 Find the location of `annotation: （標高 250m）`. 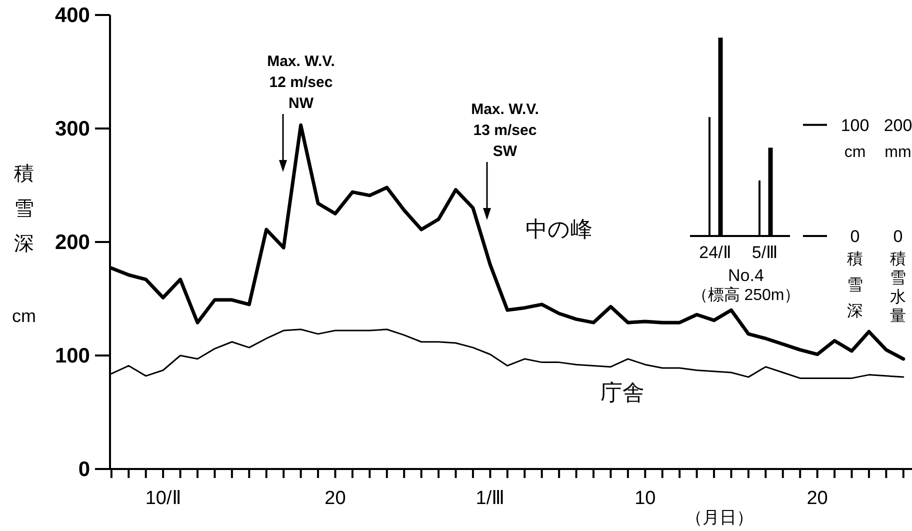

annotation: （標高 250m） is located at coordinates (746, 295).